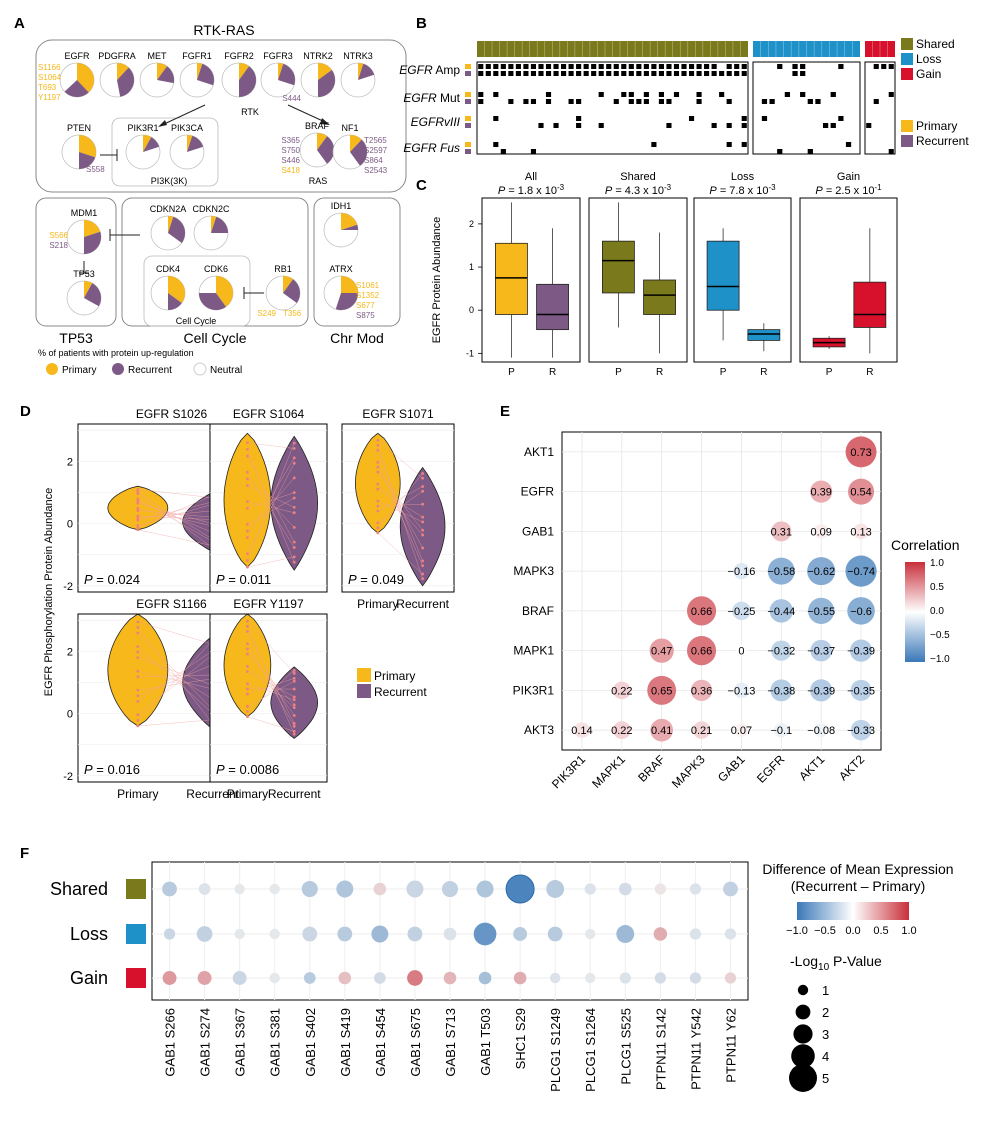 This screenshot has width=985, height=1136. Describe the element at coordinates (825, 1056) in the screenshot. I see `f-size-tick: 4` at that location.